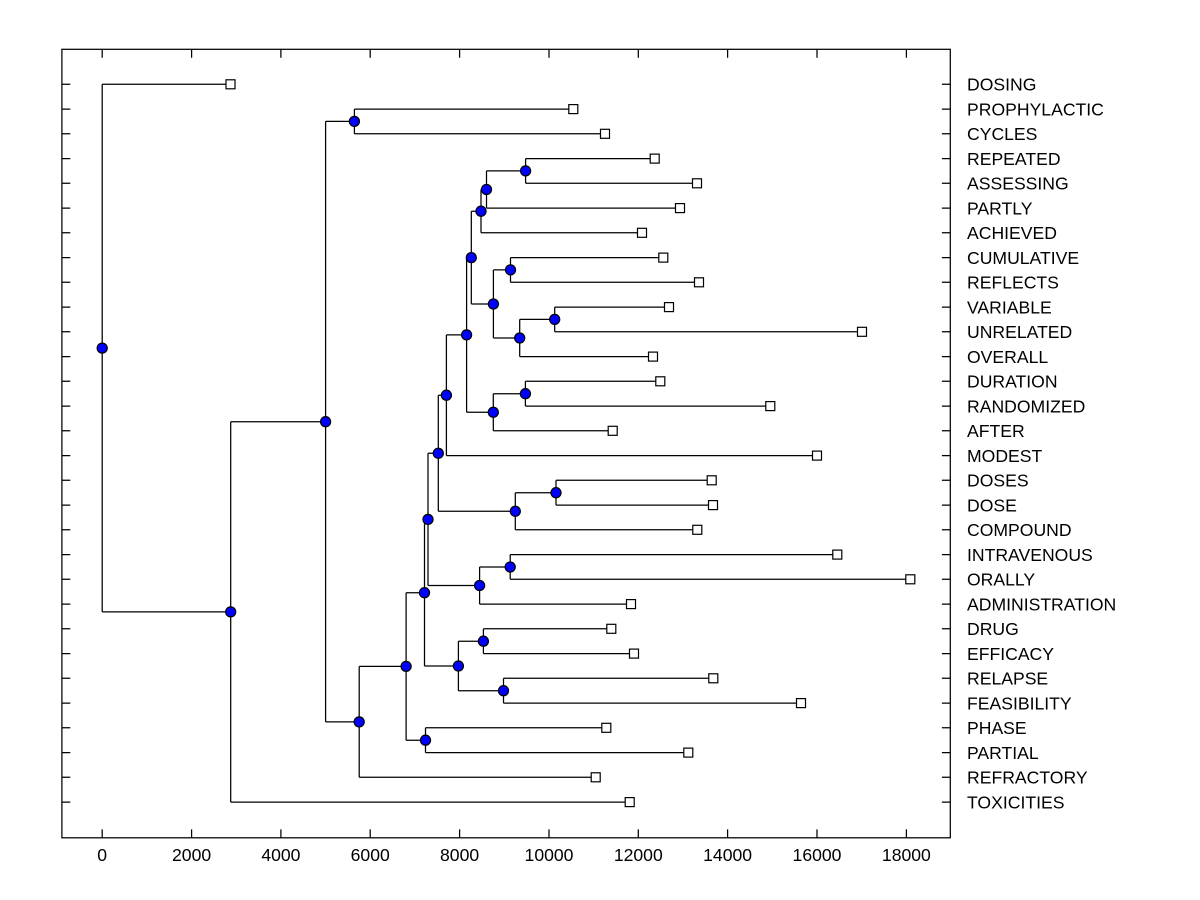 The width and height of the screenshot is (1200, 900). I want to click on svg-text: 8000, so click(459, 855).